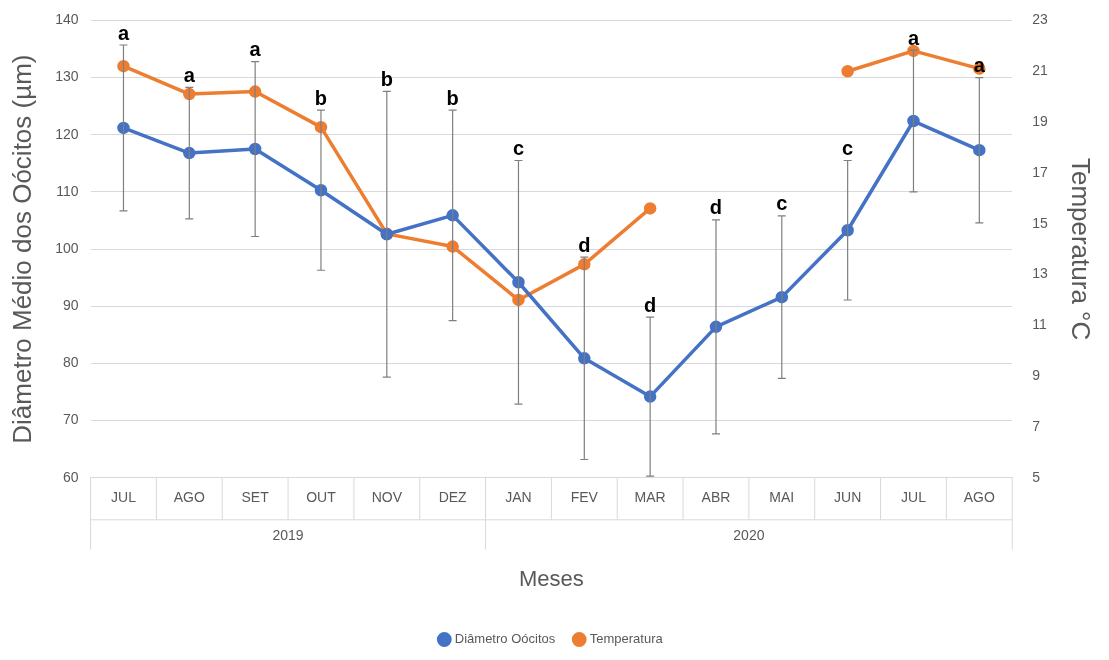 Image resolution: width=1109 pixels, height=660 pixels. I want to click on text: 2019, so click(288, 534).